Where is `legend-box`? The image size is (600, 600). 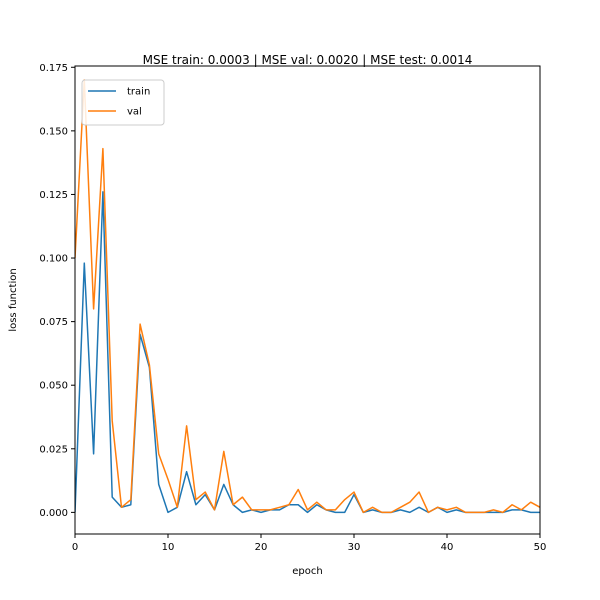 legend-box is located at coordinates (123, 102).